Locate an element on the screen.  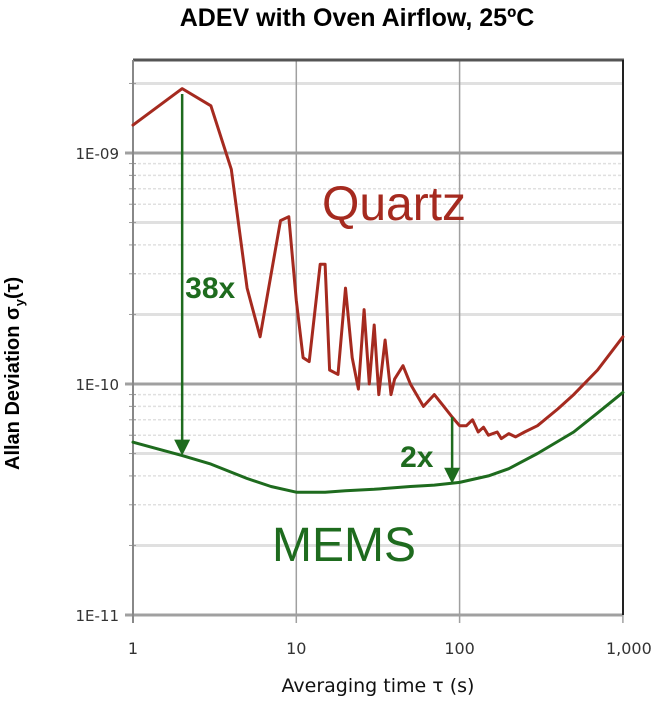
y-tick-label: 1E-09 is located at coordinates (97, 154).